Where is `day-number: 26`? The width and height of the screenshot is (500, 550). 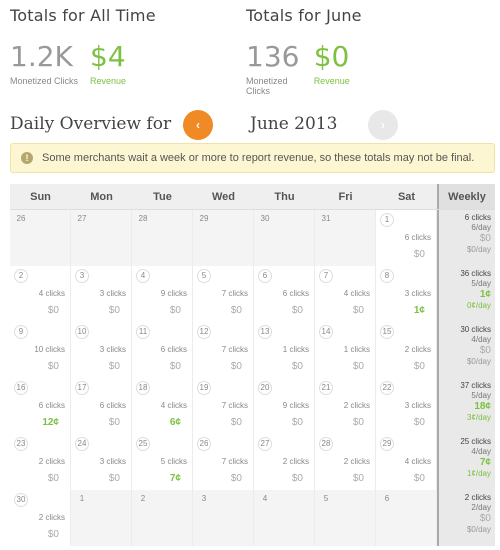
day-number: 26 is located at coordinates (204, 444).